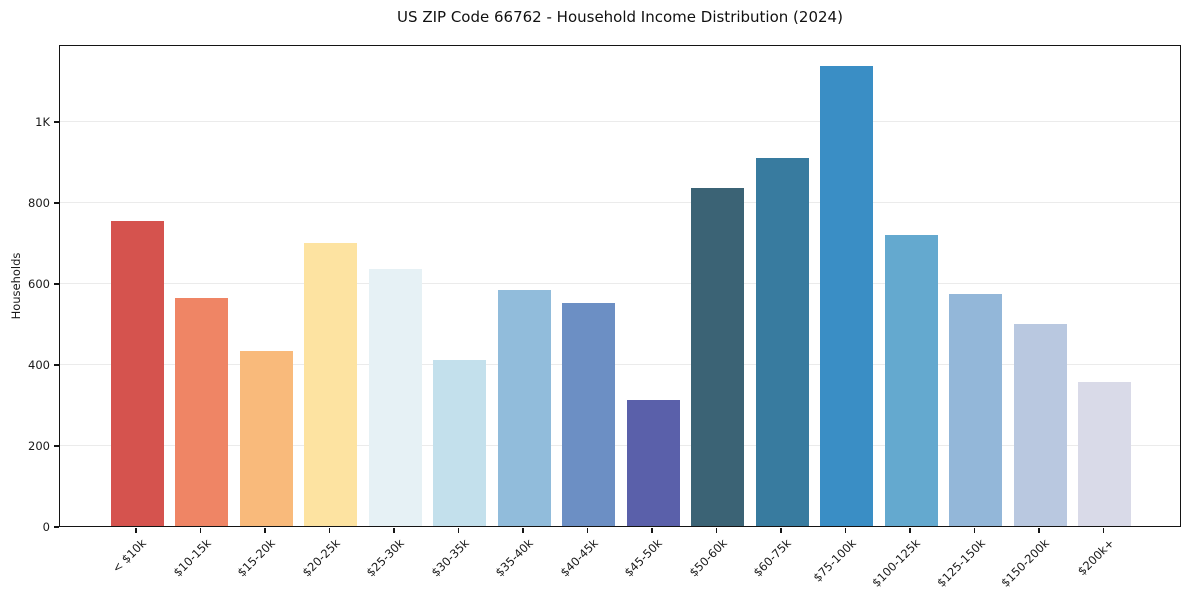 This screenshot has height=590, width=1189. I want to click on bar-$40-45k, so click(588, 414).